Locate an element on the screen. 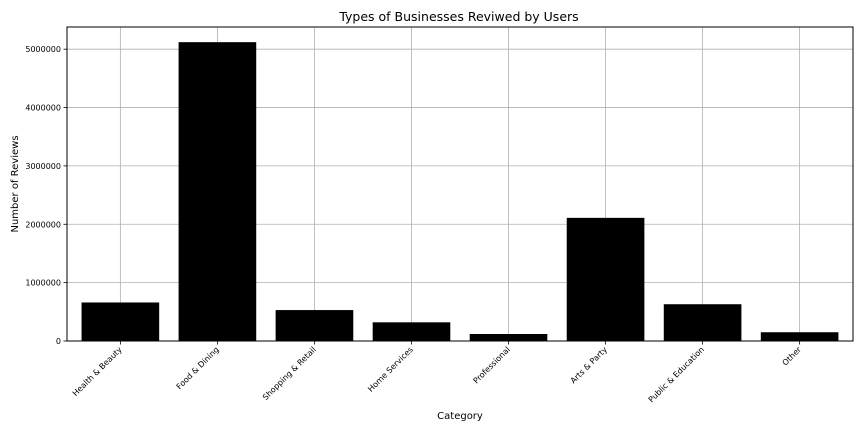 This screenshot has width=864, height=432. y-tick-label: 0 is located at coordinates (58, 341).